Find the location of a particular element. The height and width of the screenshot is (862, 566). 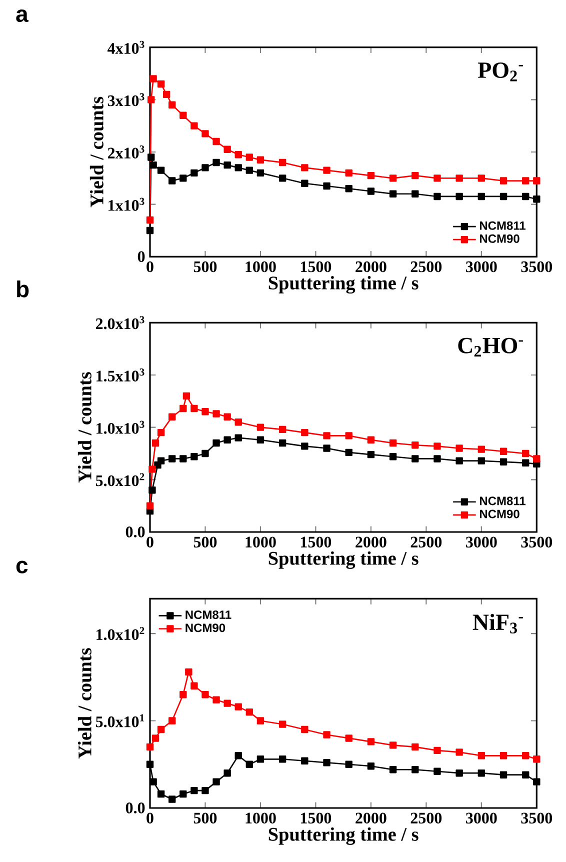

y-tick-label: 1.5x10$^{3}$ is located at coordinates (120, 375).